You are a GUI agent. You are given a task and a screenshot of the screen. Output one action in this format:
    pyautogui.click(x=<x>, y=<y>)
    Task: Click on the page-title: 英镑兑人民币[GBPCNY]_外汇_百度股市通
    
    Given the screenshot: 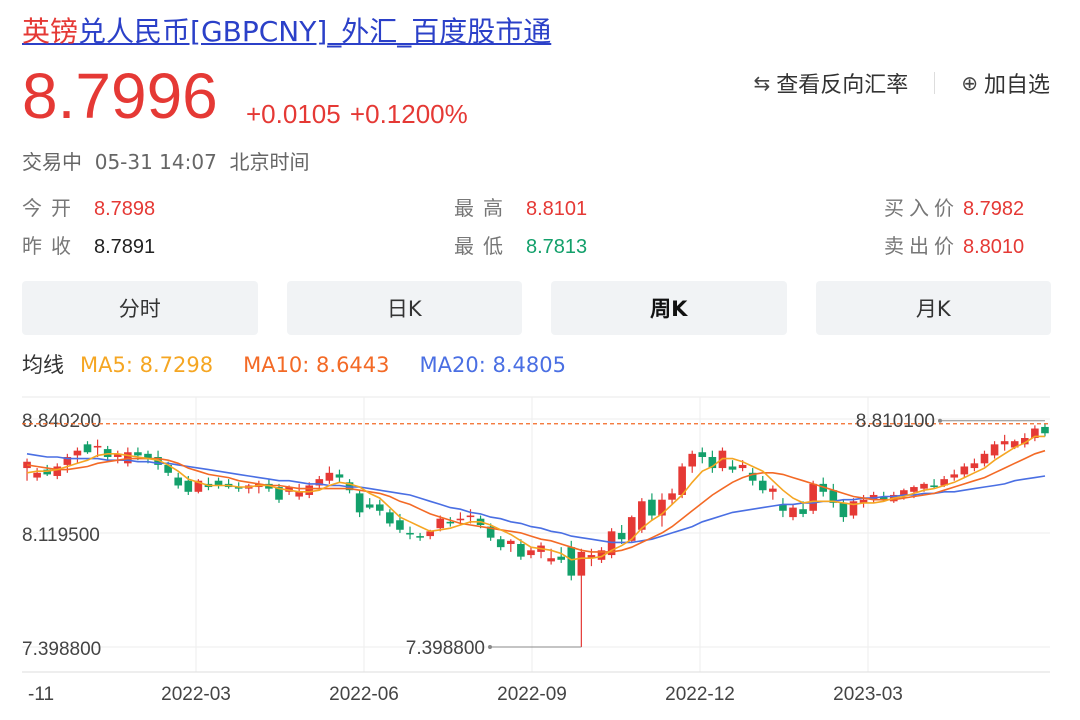 What is the action you would take?
    pyautogui.click(x=286, y=32)
    